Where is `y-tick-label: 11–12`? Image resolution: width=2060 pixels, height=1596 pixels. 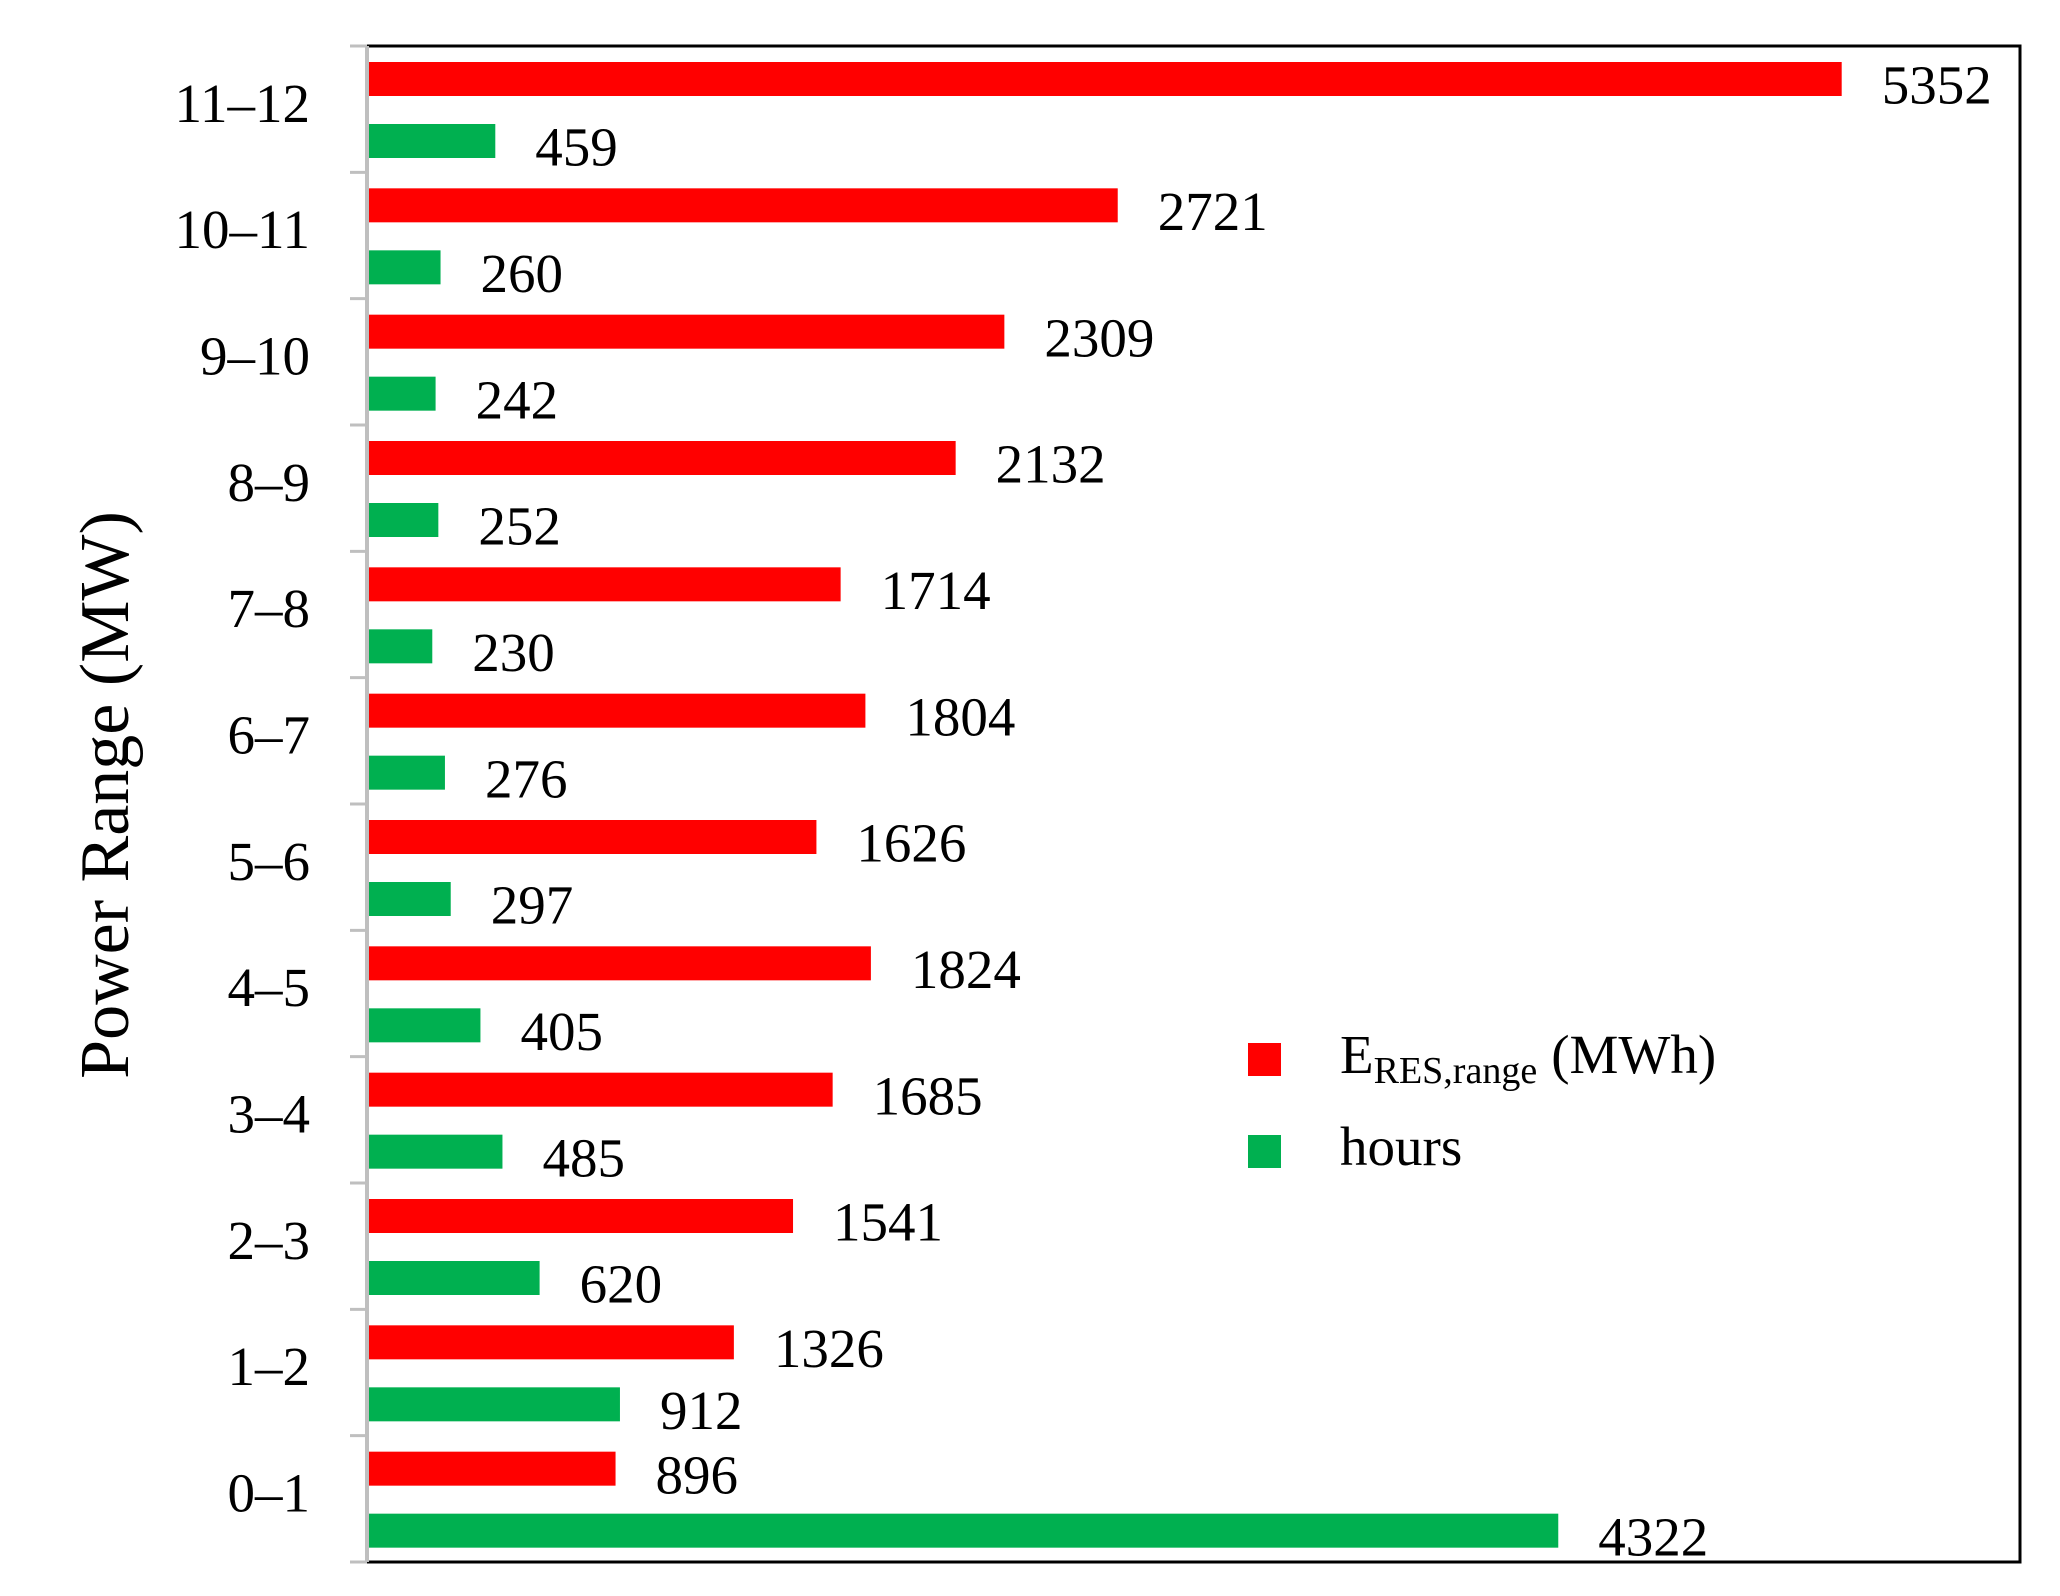 y-tick-label: 11–12 is located at coordinates (242, 103).